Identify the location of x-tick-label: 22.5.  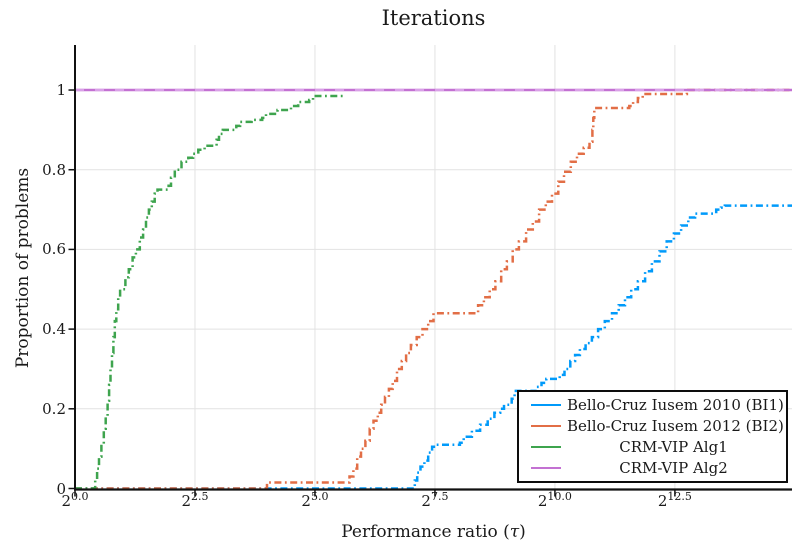
(195, 500).